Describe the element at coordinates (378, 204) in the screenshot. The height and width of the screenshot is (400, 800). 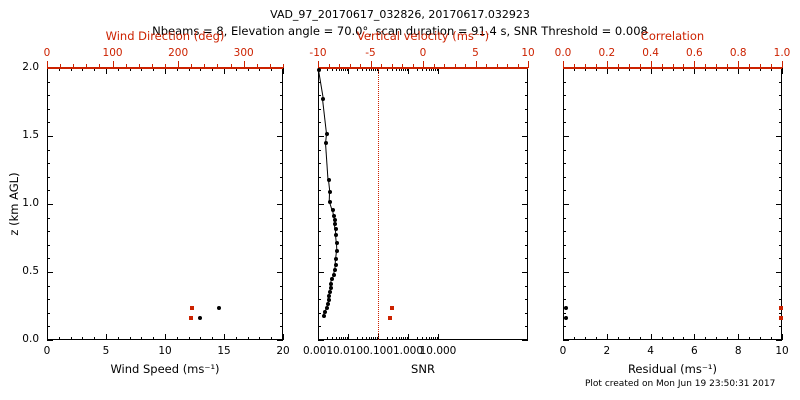
I see `reference-line-snr` at that location.